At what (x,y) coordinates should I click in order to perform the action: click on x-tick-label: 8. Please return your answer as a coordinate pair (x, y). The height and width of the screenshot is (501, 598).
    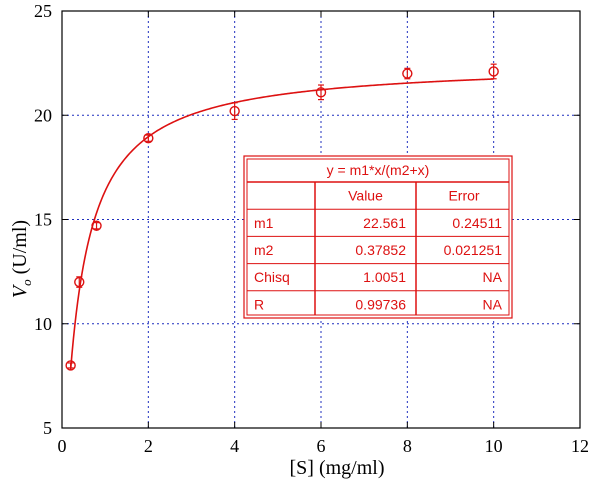
    Looking at the image, I should click on (407, 446).